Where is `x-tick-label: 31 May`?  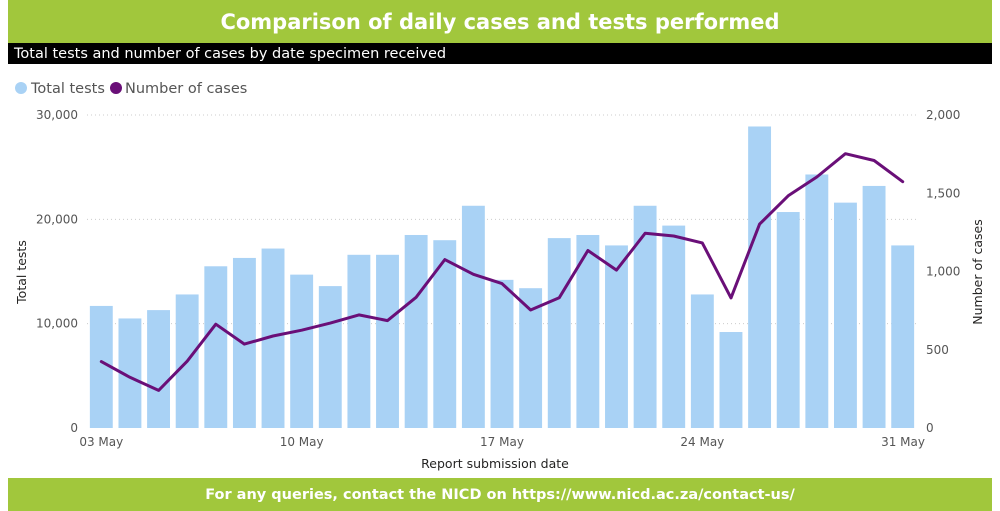
x-tick-label: 31 May is located at coordinates (903, 442).